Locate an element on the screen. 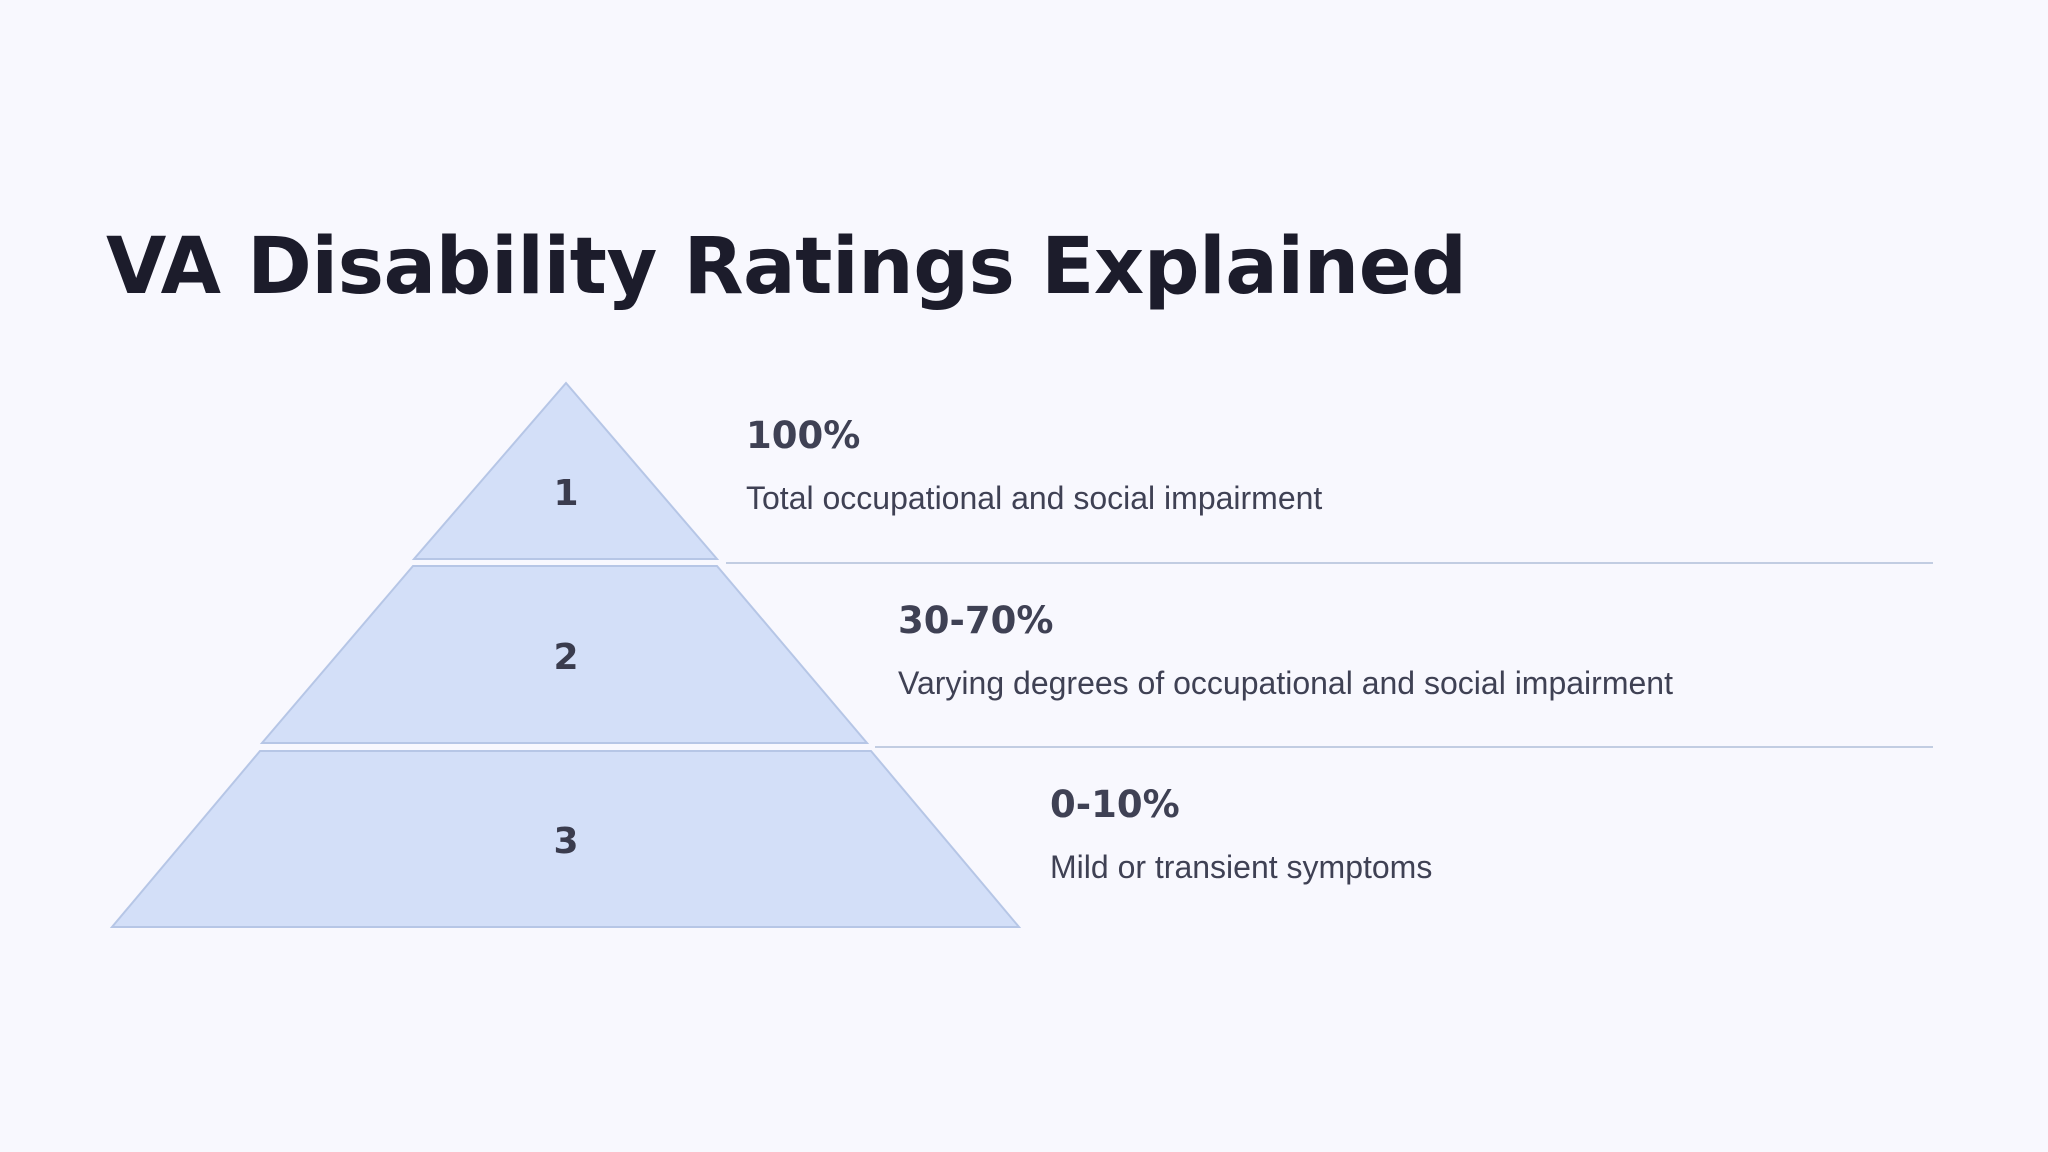 The width and height of the screenshot is (2048, 1152). tier-heading: 100% is located at coordinates (803, 435).